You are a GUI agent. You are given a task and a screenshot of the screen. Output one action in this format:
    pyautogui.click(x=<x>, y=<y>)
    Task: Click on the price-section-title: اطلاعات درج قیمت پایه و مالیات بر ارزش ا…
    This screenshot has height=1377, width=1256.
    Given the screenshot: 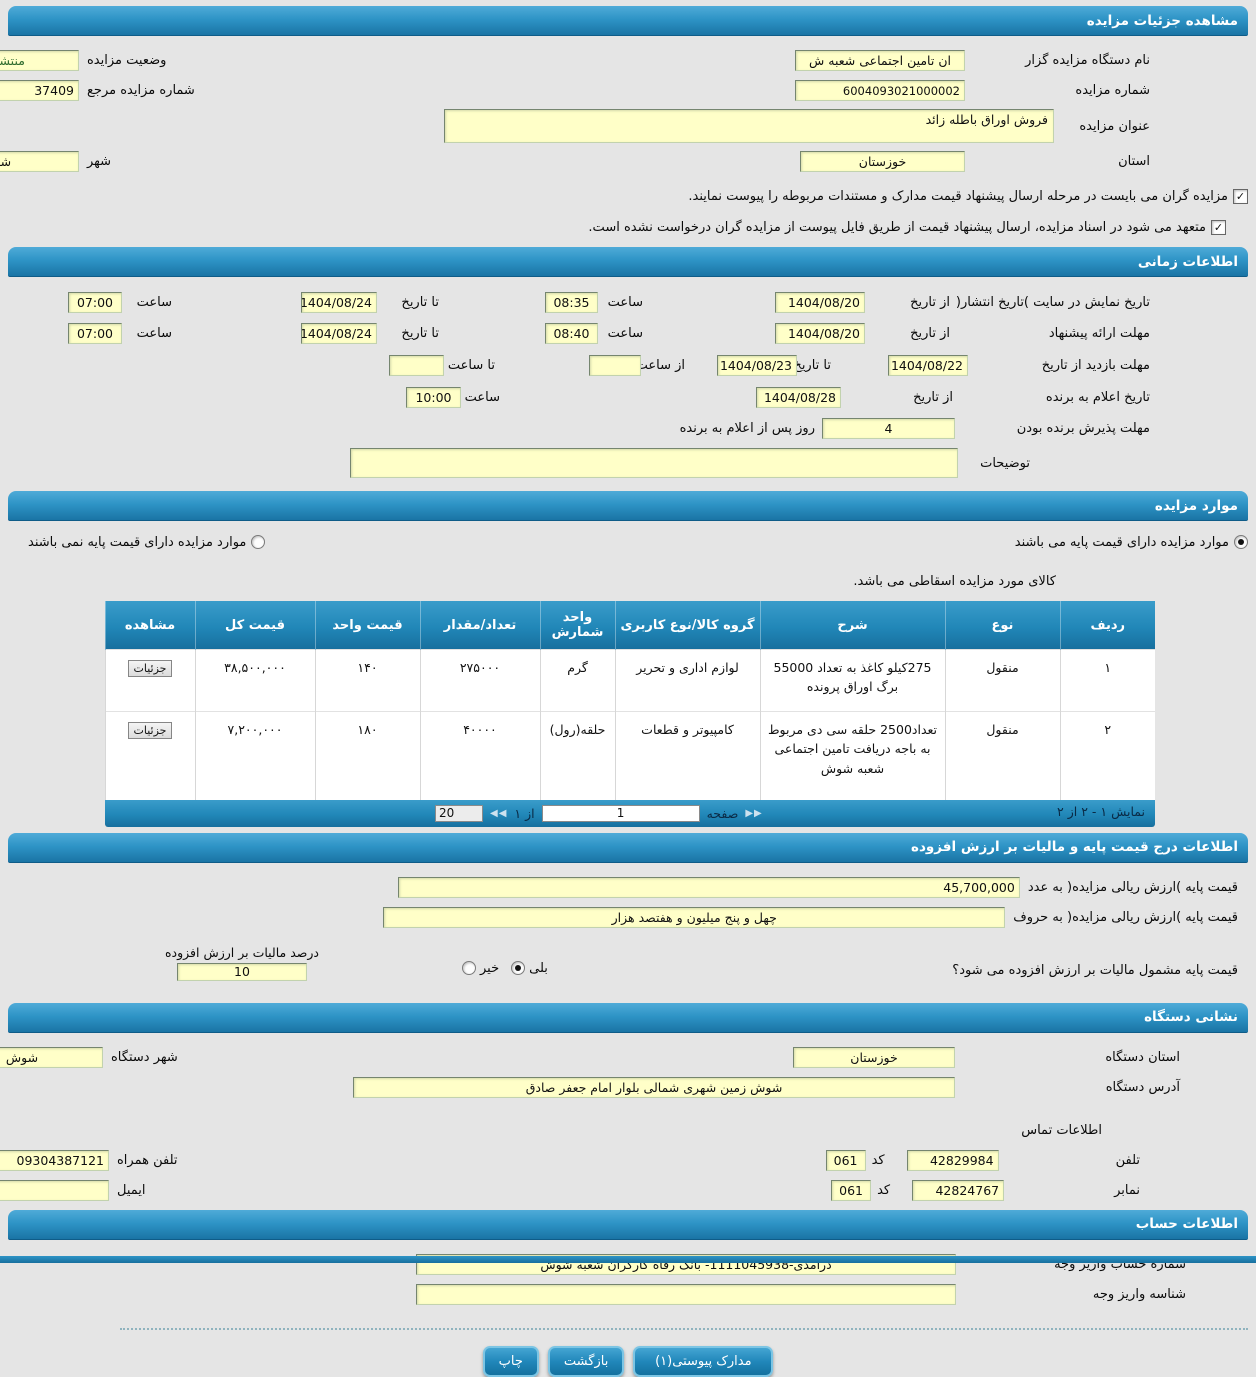 What is the action you would take?
    pyautogui.click(x=1074, y=847)
    